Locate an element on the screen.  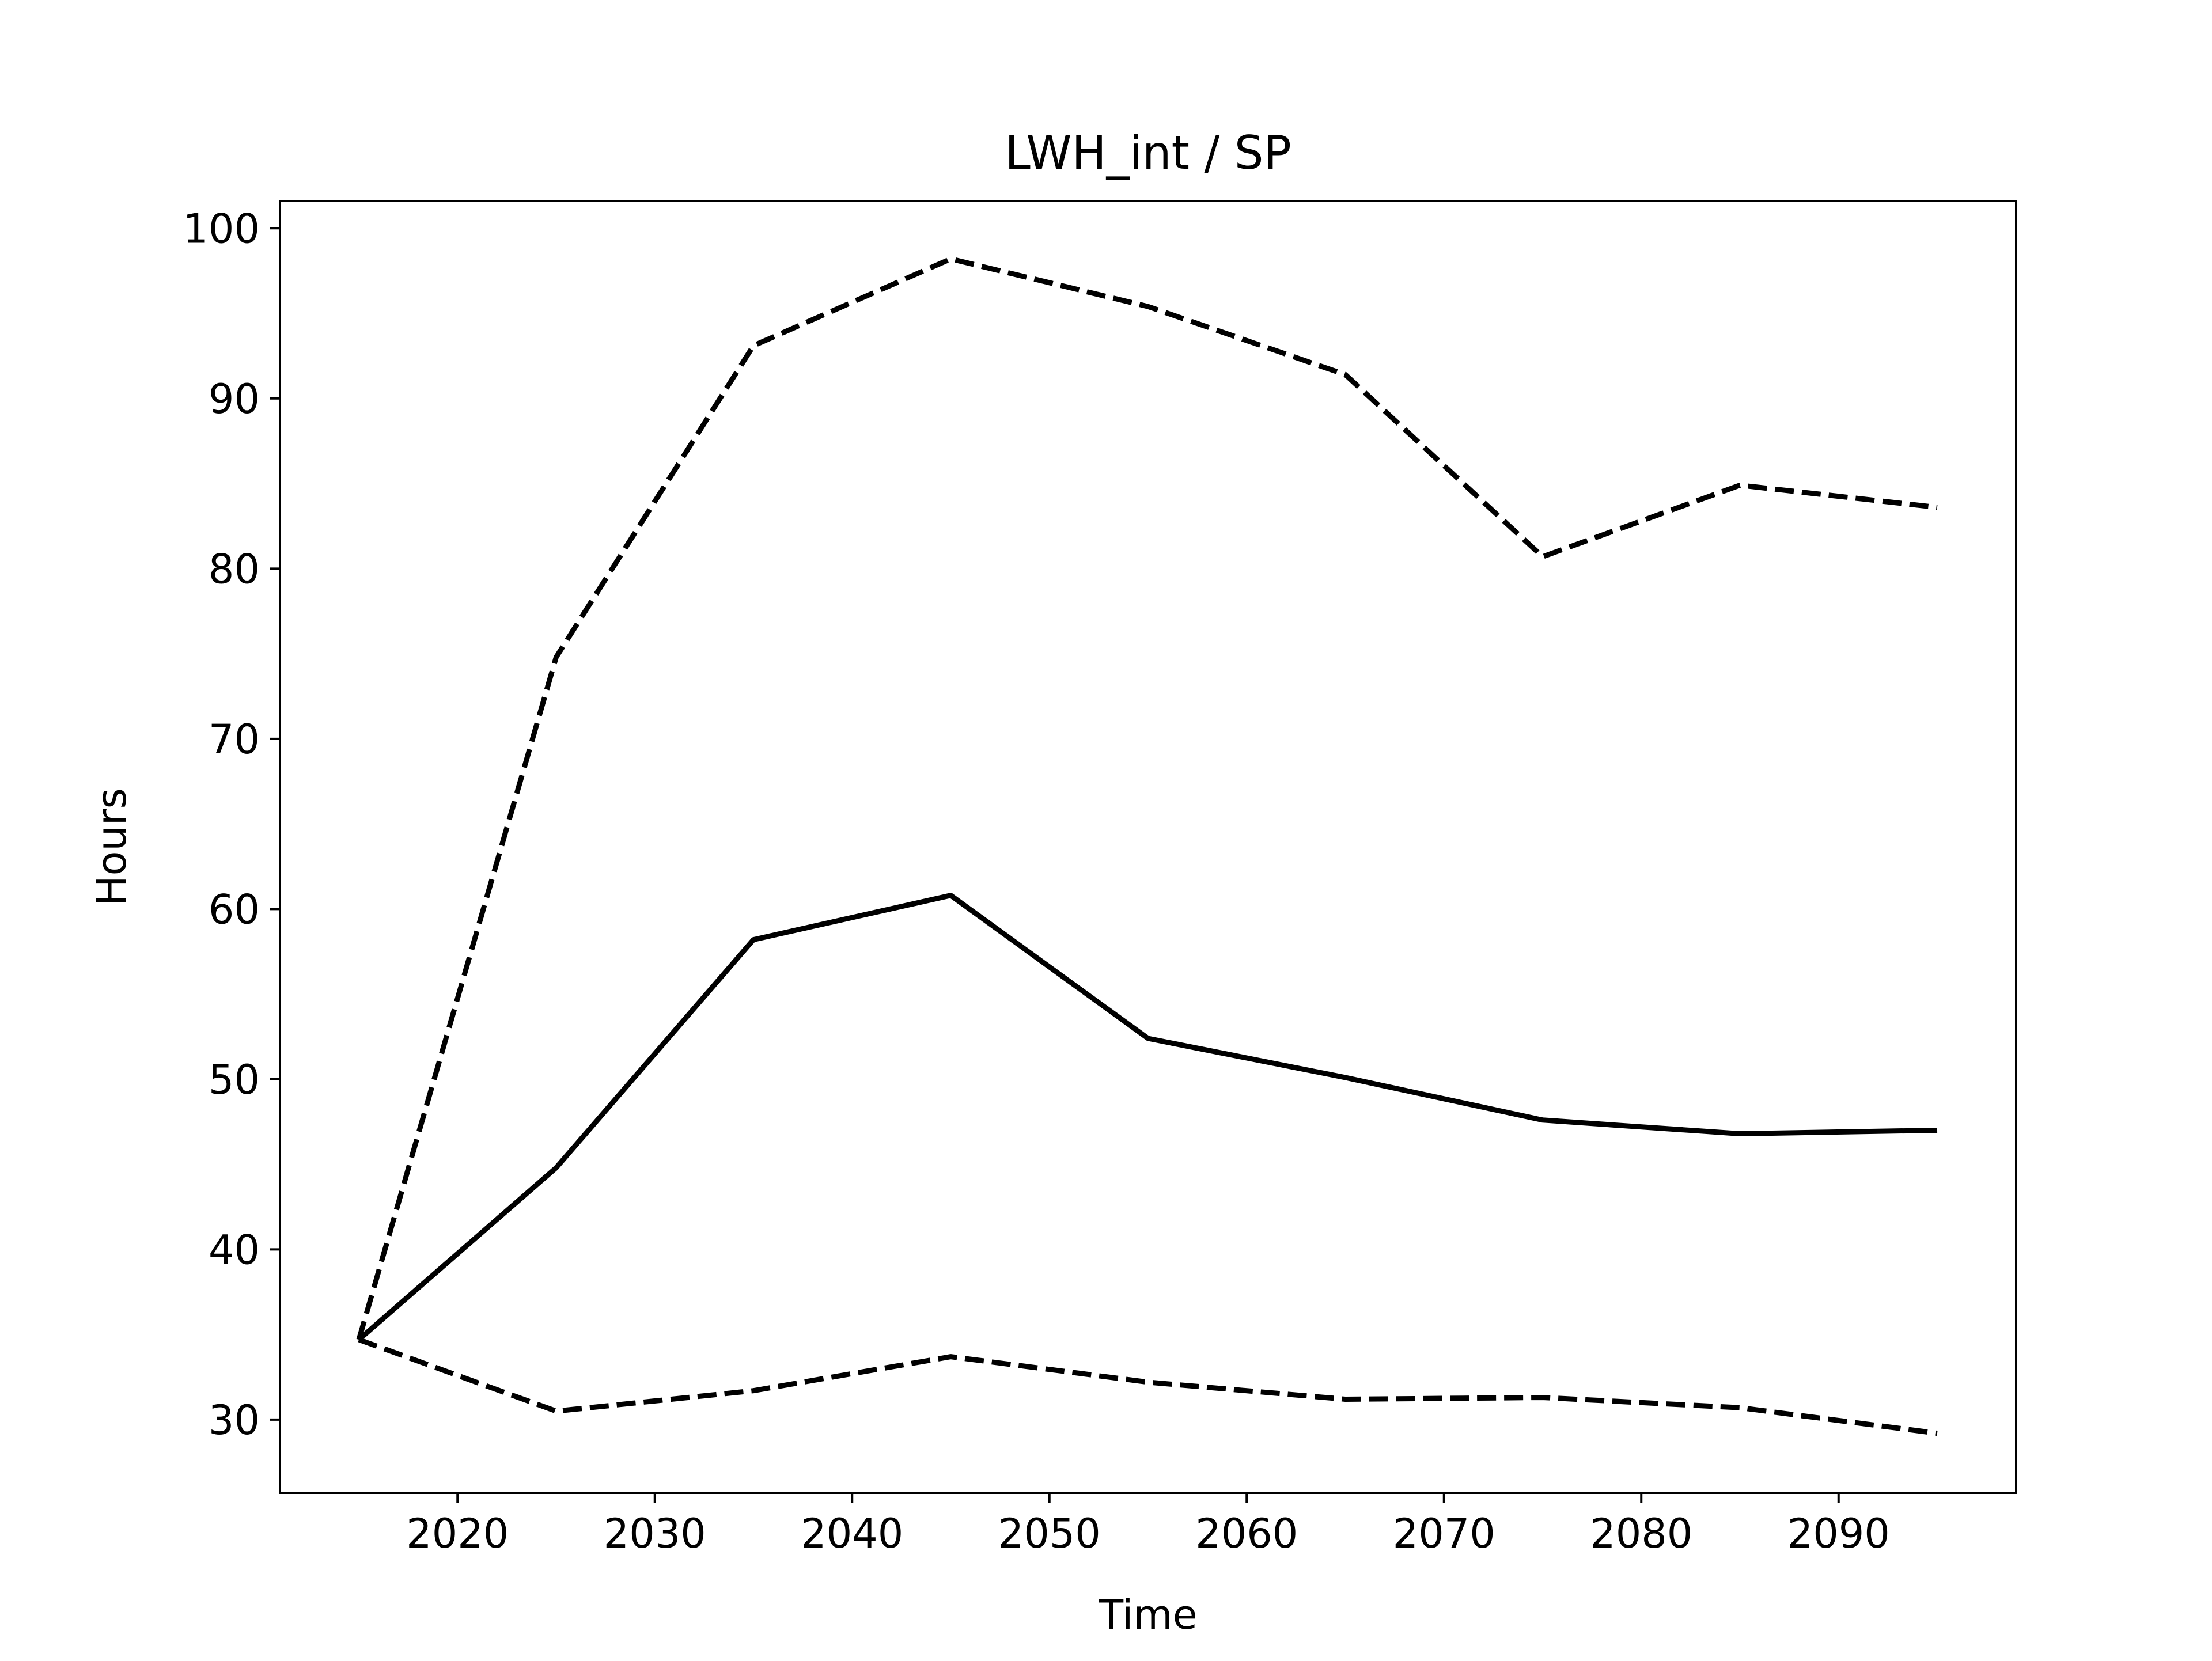
x-tick-label: 2060 is located at coordinates (1247, 1533).